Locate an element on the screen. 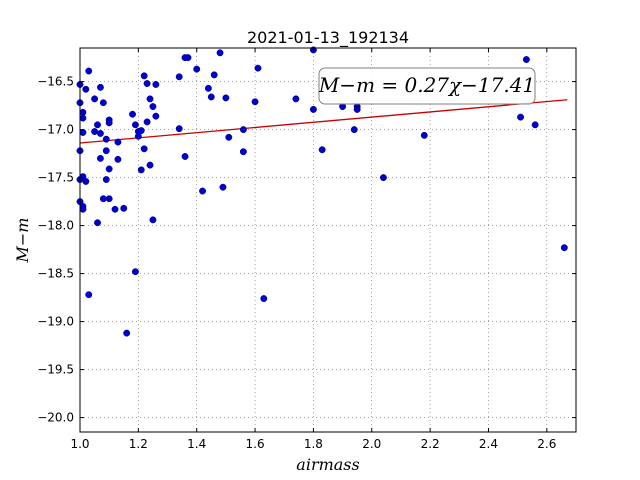 This screenshot has height=480, width=640. fit-line is located at coordinates (323, 121).